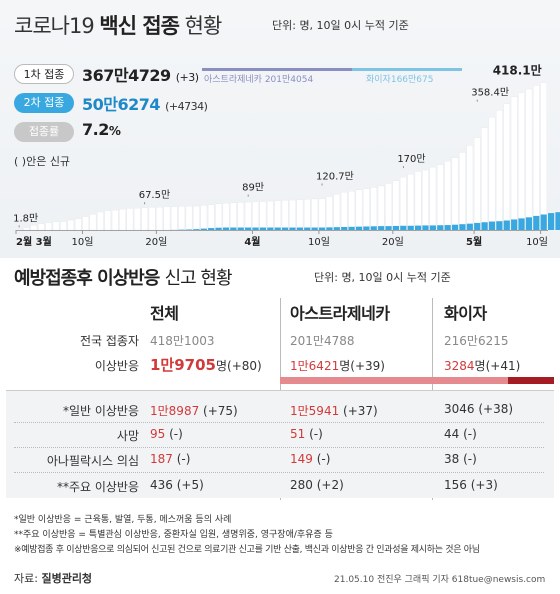 The image size is (560, 594). Describe the element at coordinates (382, 277) in the screenshot. I see `adverse-unit-note: 단위: 명, 10일 0시 누적 기준` at that location.